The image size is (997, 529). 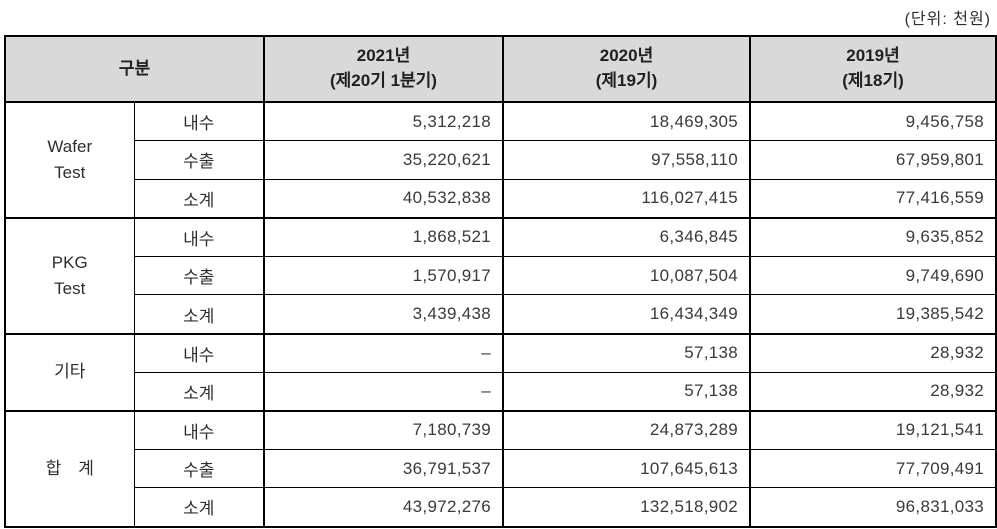 I want to click on table-cell: 116,027,415, so click(x=626, y=198).